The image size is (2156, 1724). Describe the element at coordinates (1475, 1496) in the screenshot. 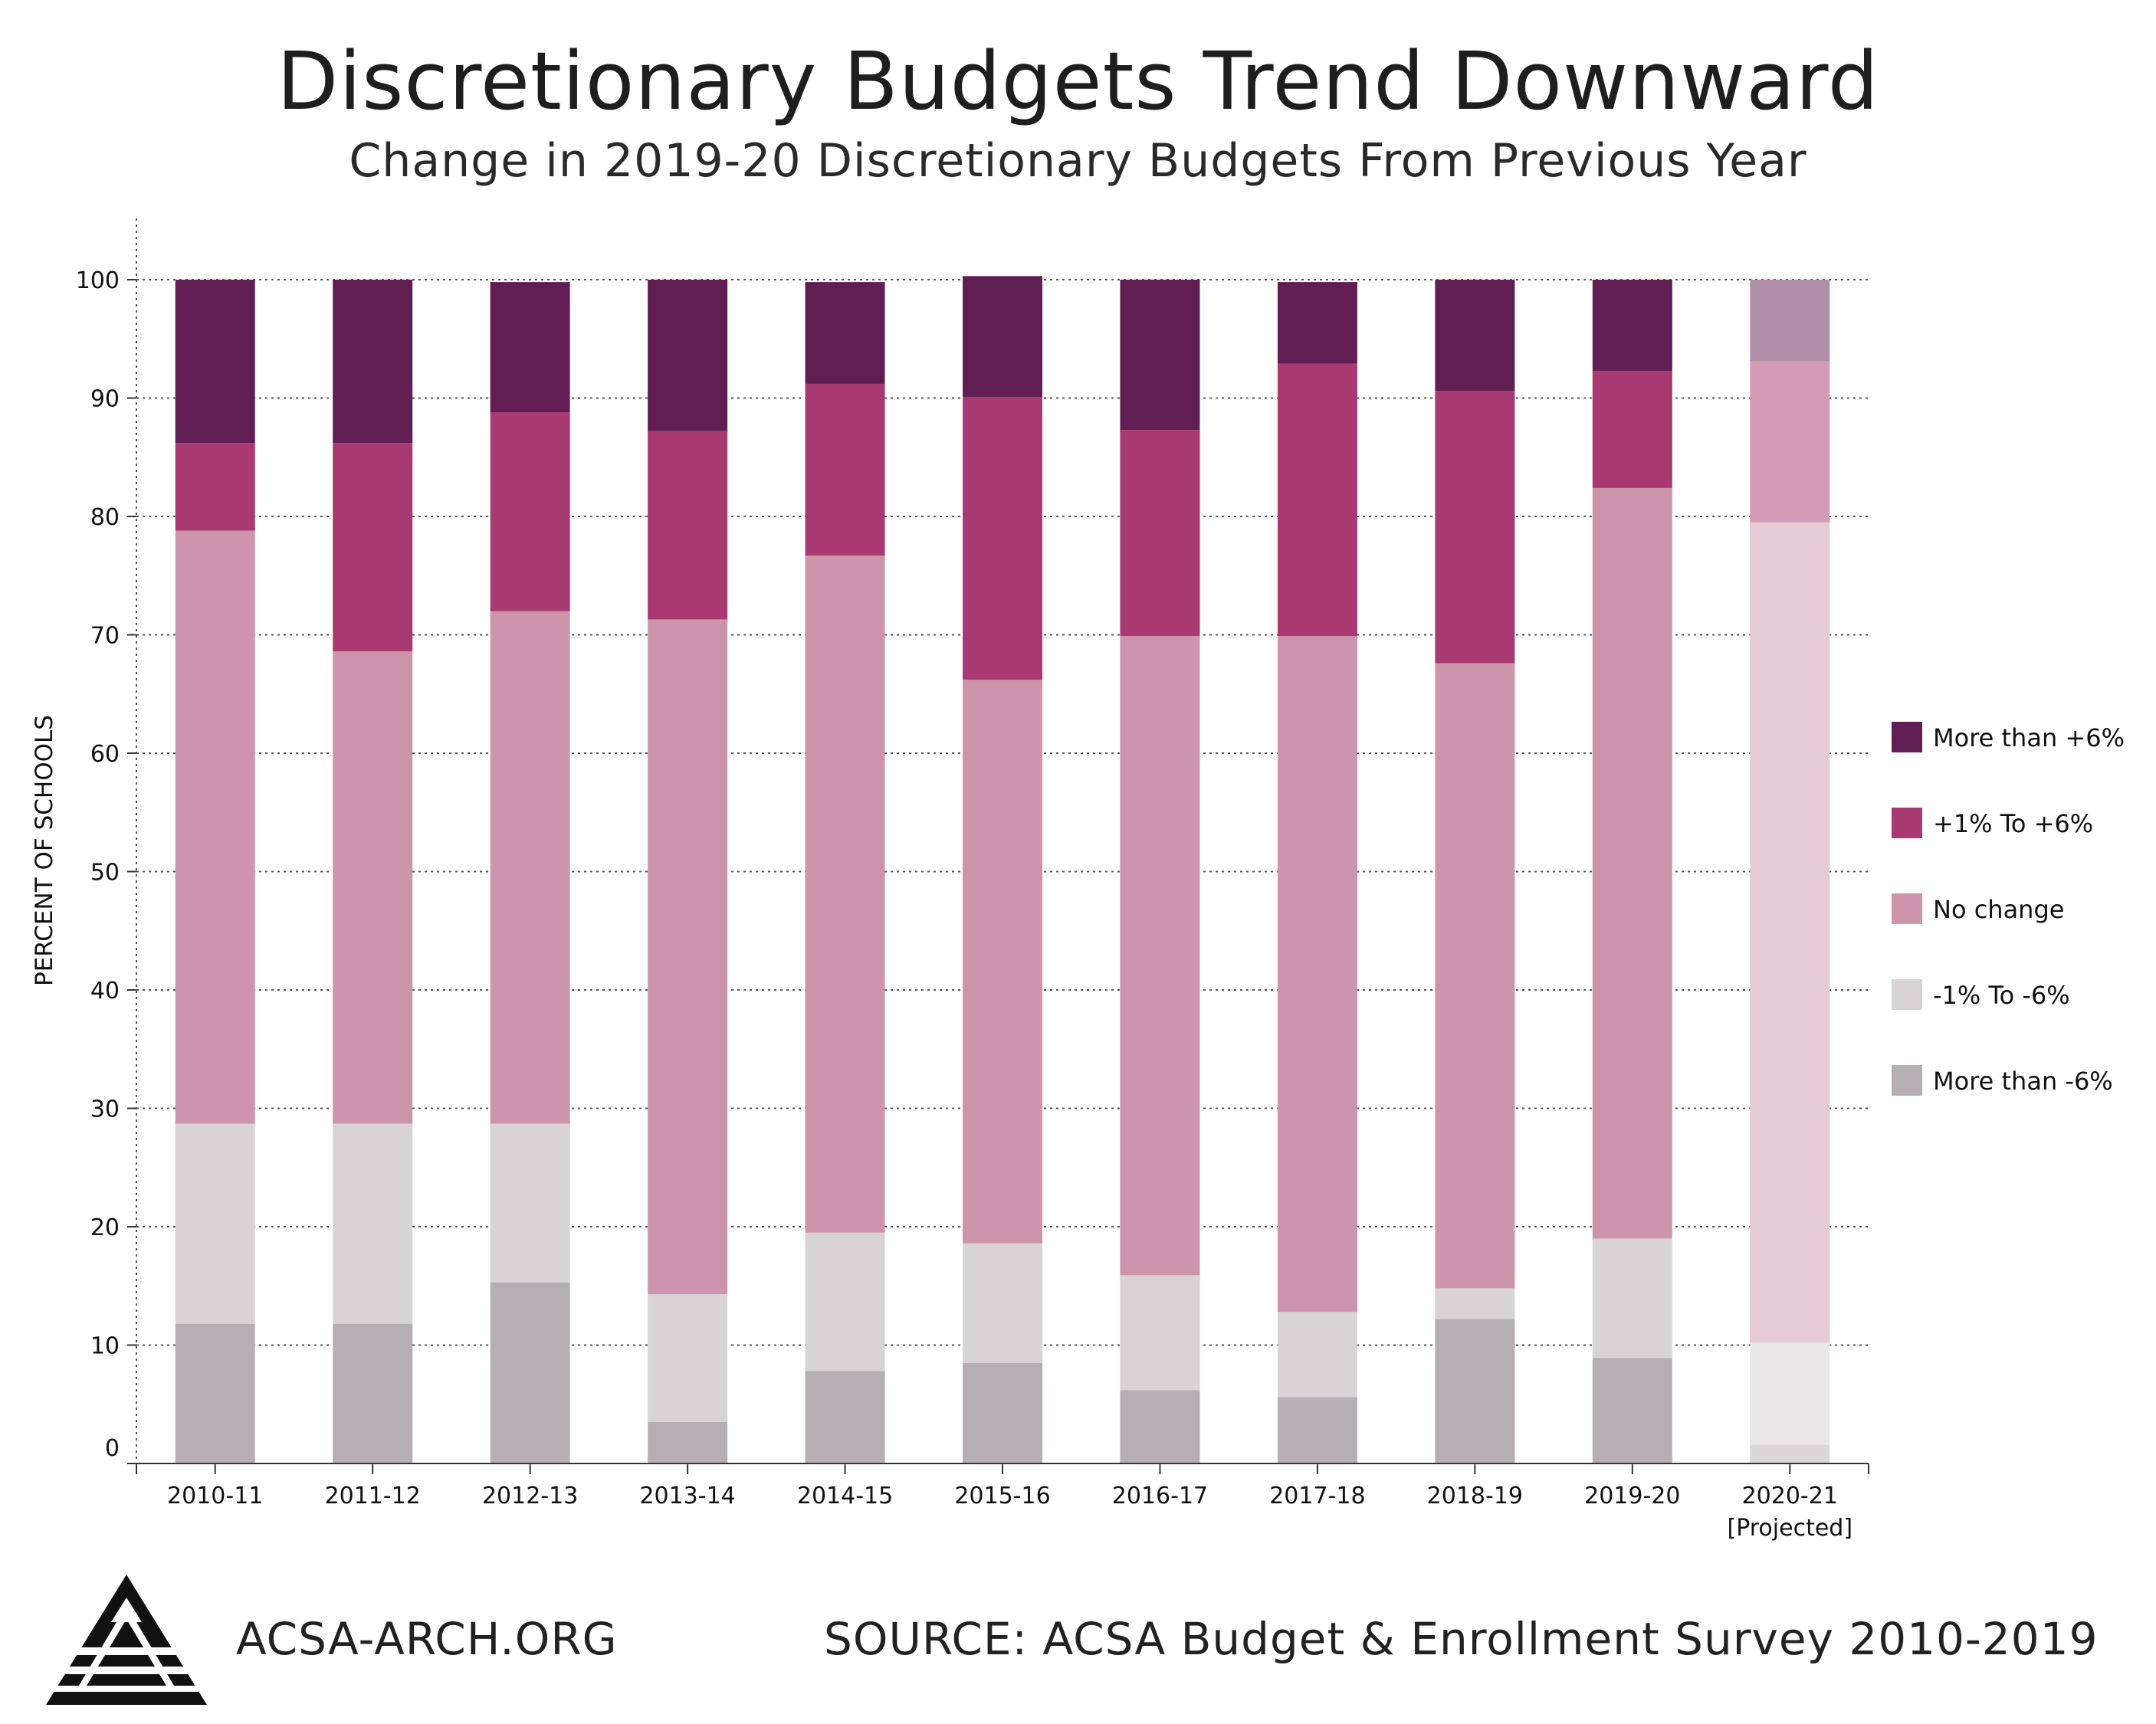

I see `x-tick-label: 2018-19` at that location.